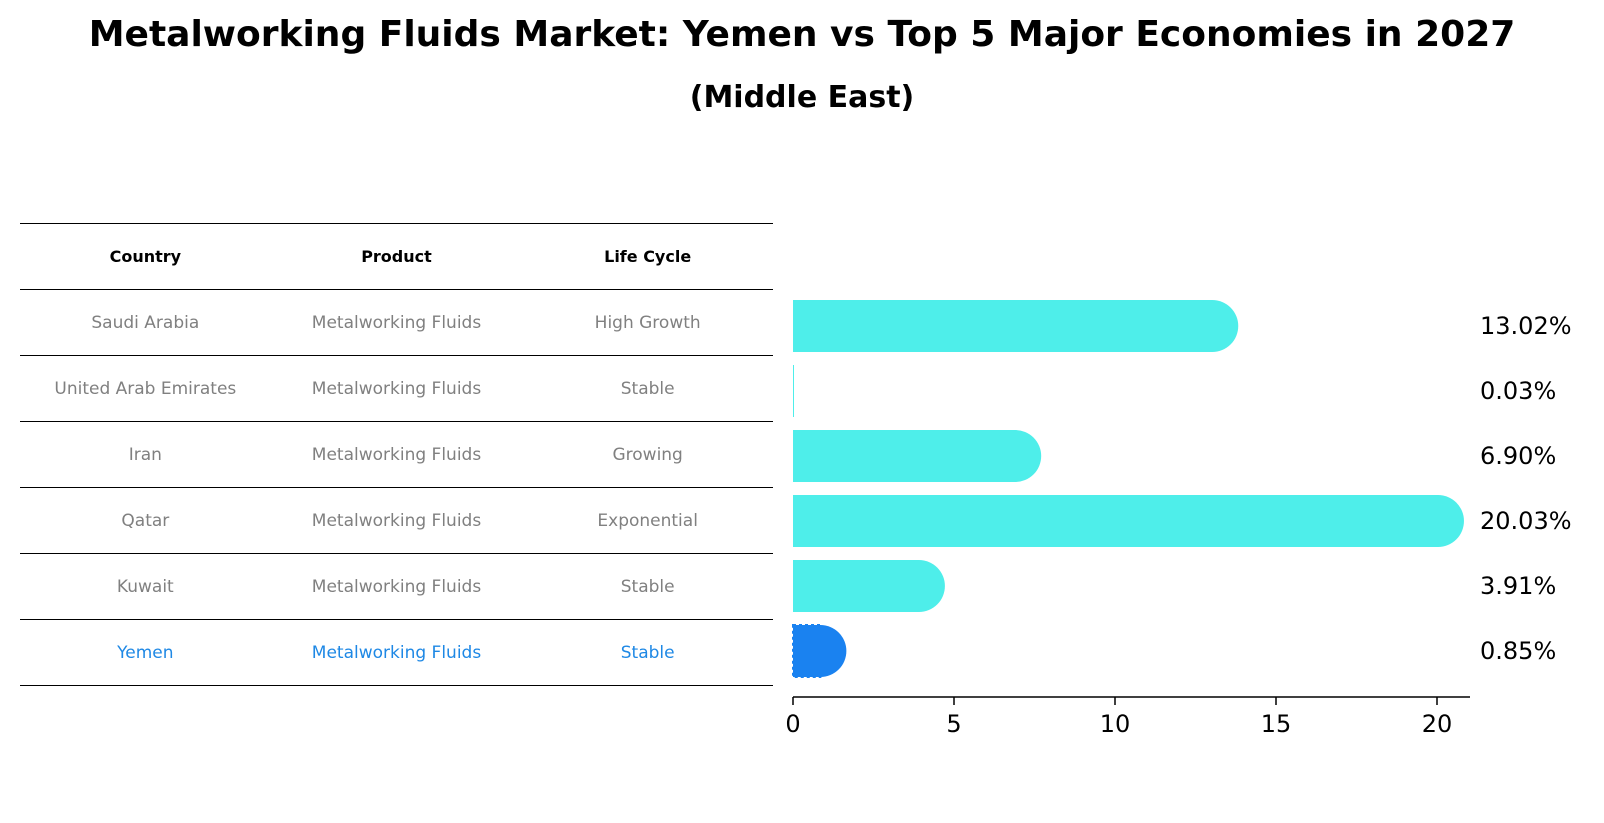  Describe the element at coordinates (1518, 456) in the screenshot. I see `data-label: 6.90%` at that location.